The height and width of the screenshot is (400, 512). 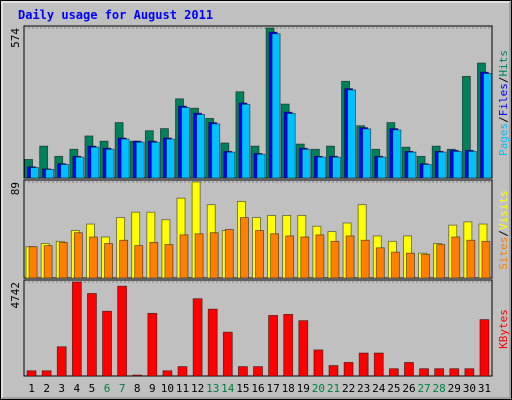 What do you see at coordinates (439, 388) in the screenshot?
I see `x-tick-label: 28` at bounding box center [439, 388].